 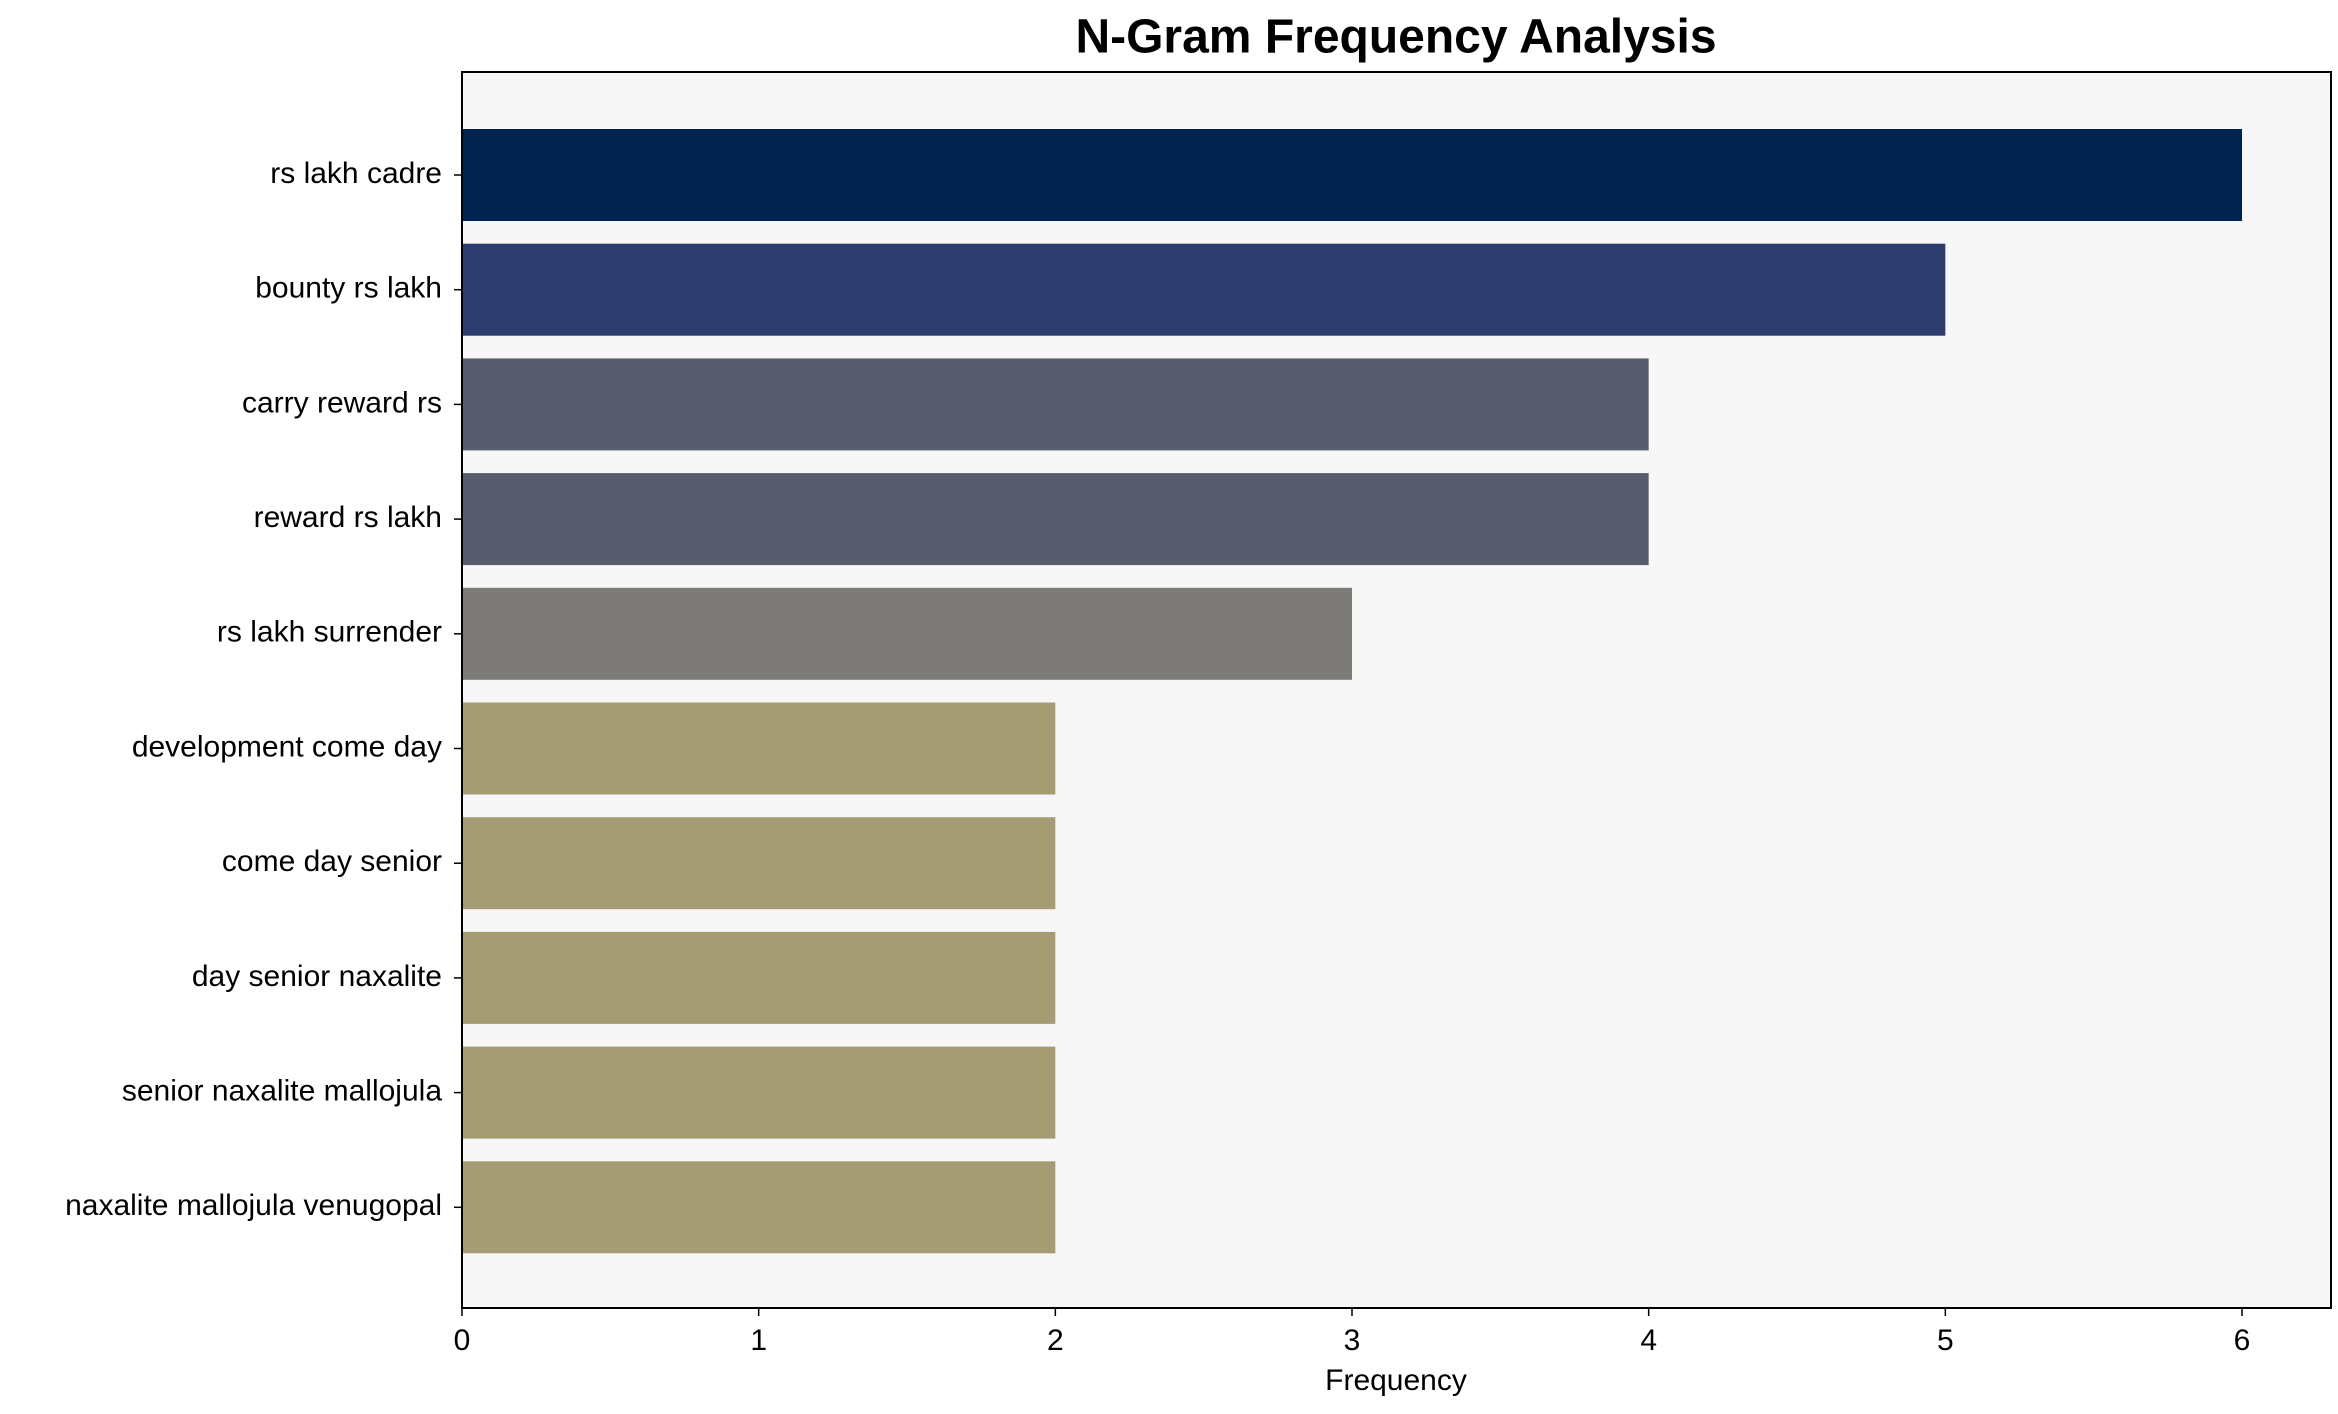 I want to click on y-tick-label: day senior naxalite, so click(x=317, y=976).